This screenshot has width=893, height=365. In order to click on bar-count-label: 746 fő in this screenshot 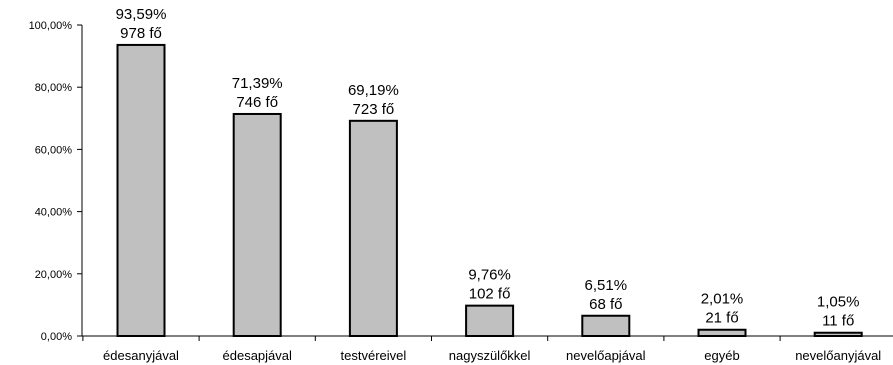, I will do `click(257, 102)`.